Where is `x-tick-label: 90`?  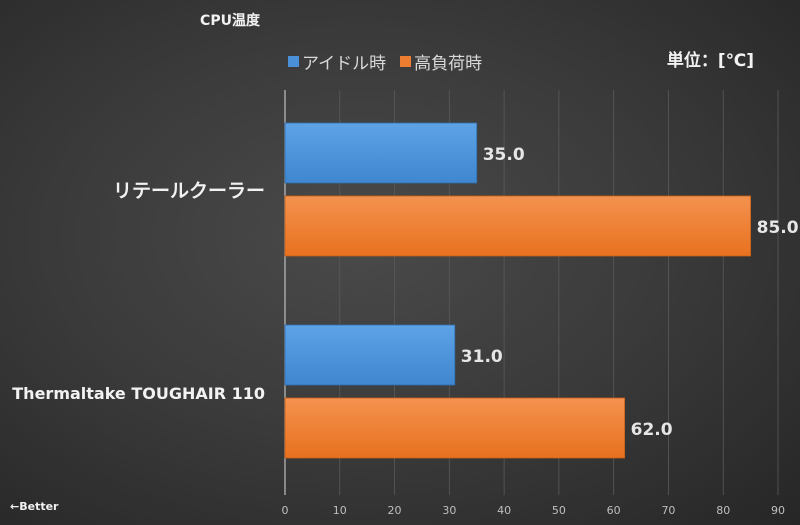 x-tick-label: 90 is located at coordinates (778, 510).